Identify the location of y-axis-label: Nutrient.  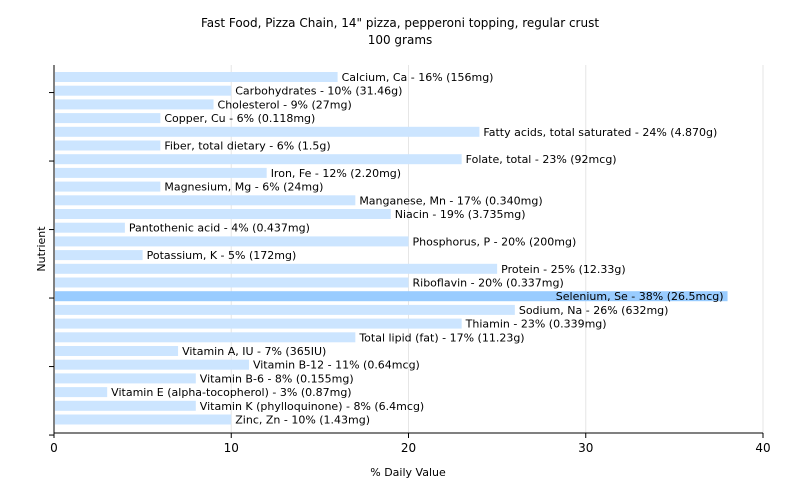
(41, 249).